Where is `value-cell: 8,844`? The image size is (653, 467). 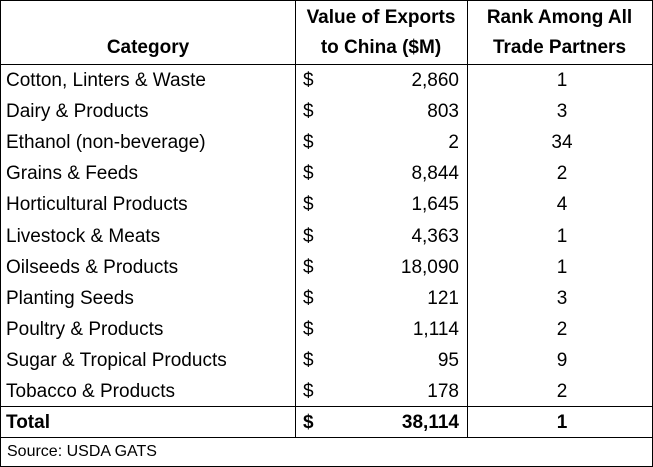 value-cell: 8,844 is located at coordinates (435, 174).